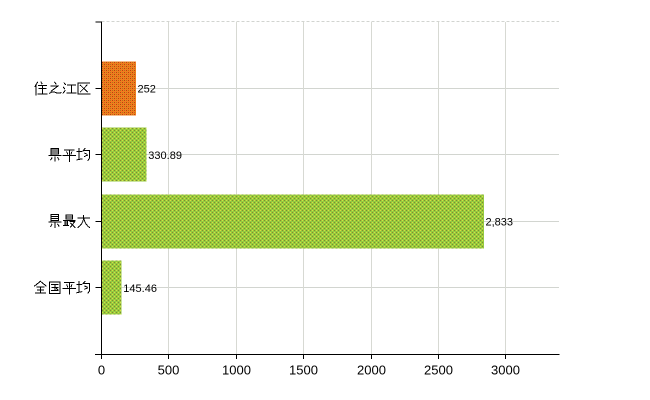  I want to click on svg-text: 2500, so click(438, 370).